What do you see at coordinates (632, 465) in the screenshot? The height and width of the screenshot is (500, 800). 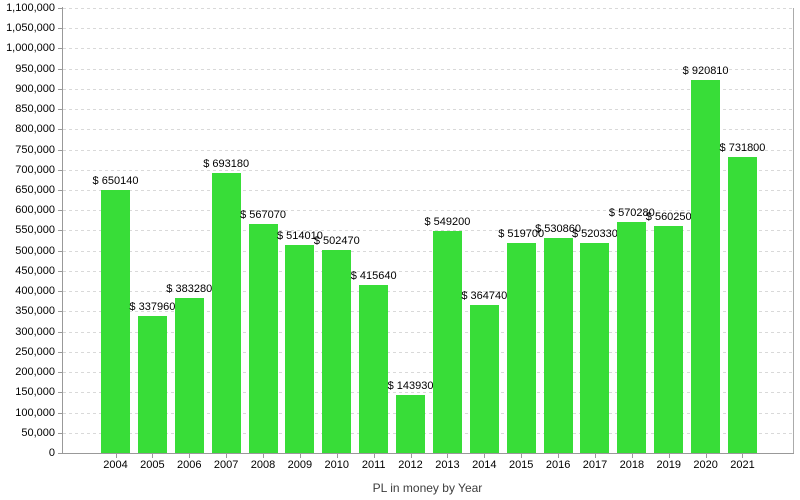 I see `x-axis-label: 2018` at bounding box center [632, 465].